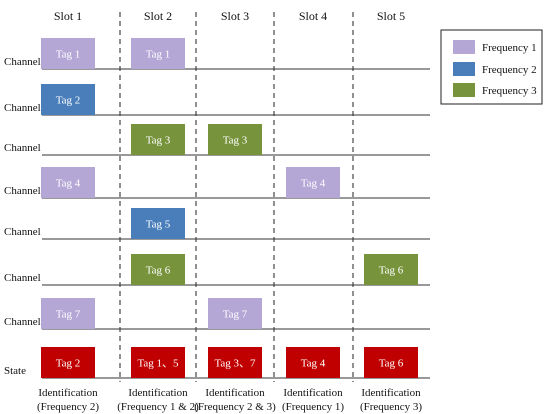  Describe the element at coordinates (217, 183) in the screenshot. I see `row-4: Channel Tag 4 Tag 4` at that location.